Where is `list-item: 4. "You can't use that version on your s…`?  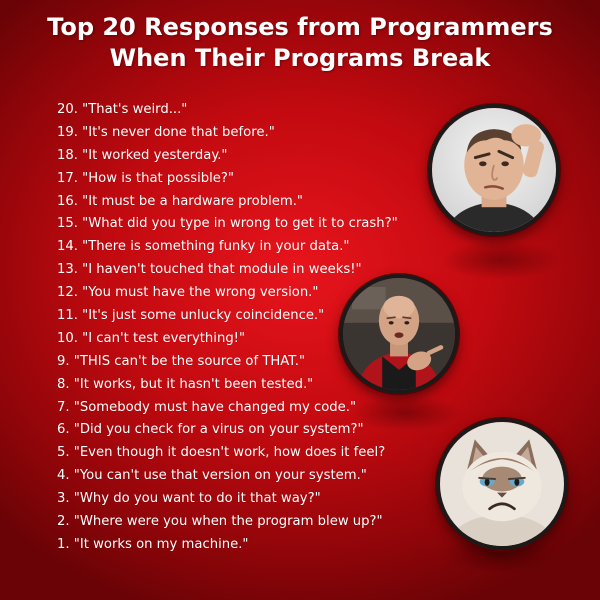
list-item: 4. "You can't use that version on your s… is located at coordinates (212, 476).